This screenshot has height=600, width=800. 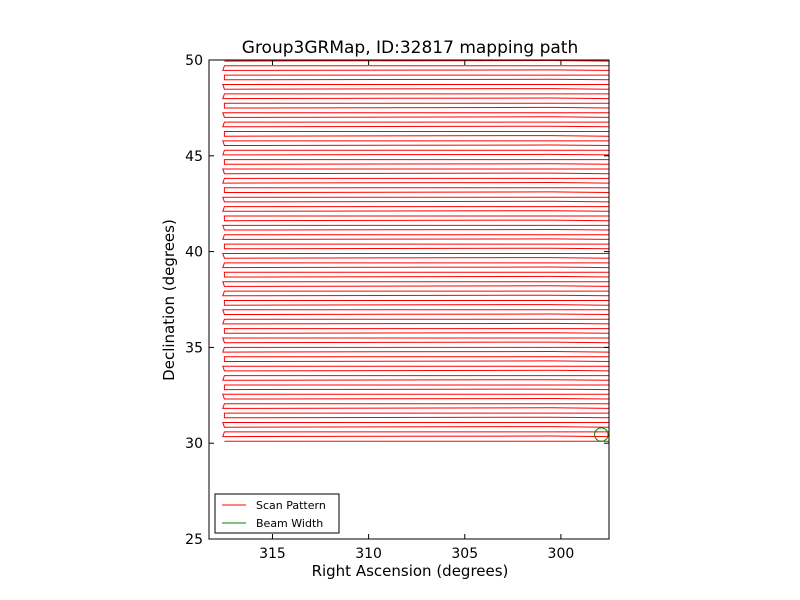 I want to click on beam-width-series, so click(x=601, y=434).